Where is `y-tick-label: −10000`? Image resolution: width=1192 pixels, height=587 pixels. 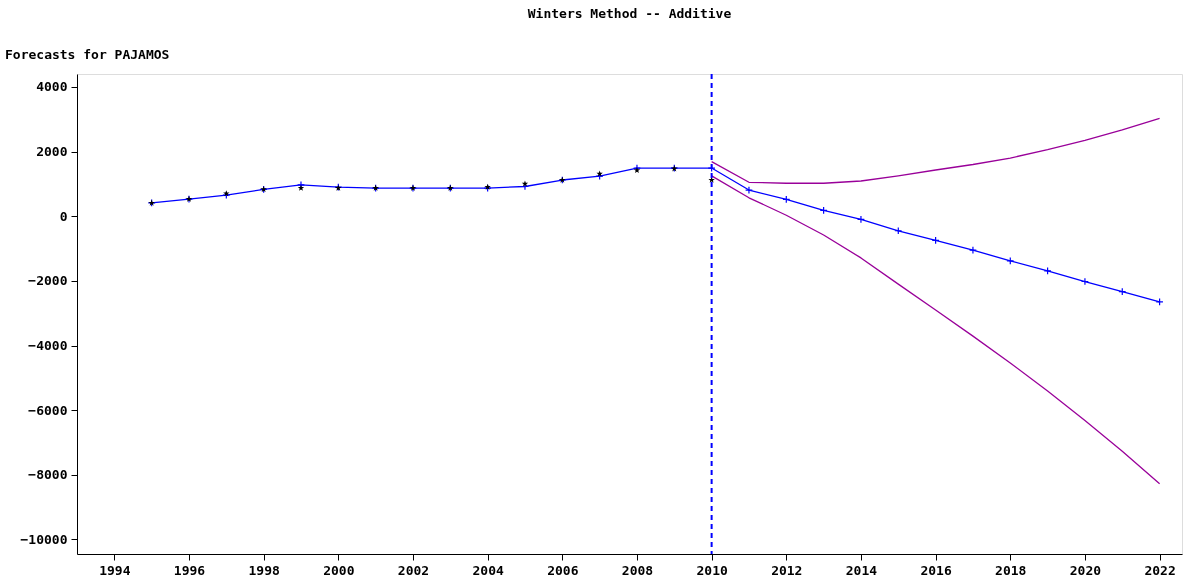 y-tick-label: −10000 is located at coordinates (44, 539).